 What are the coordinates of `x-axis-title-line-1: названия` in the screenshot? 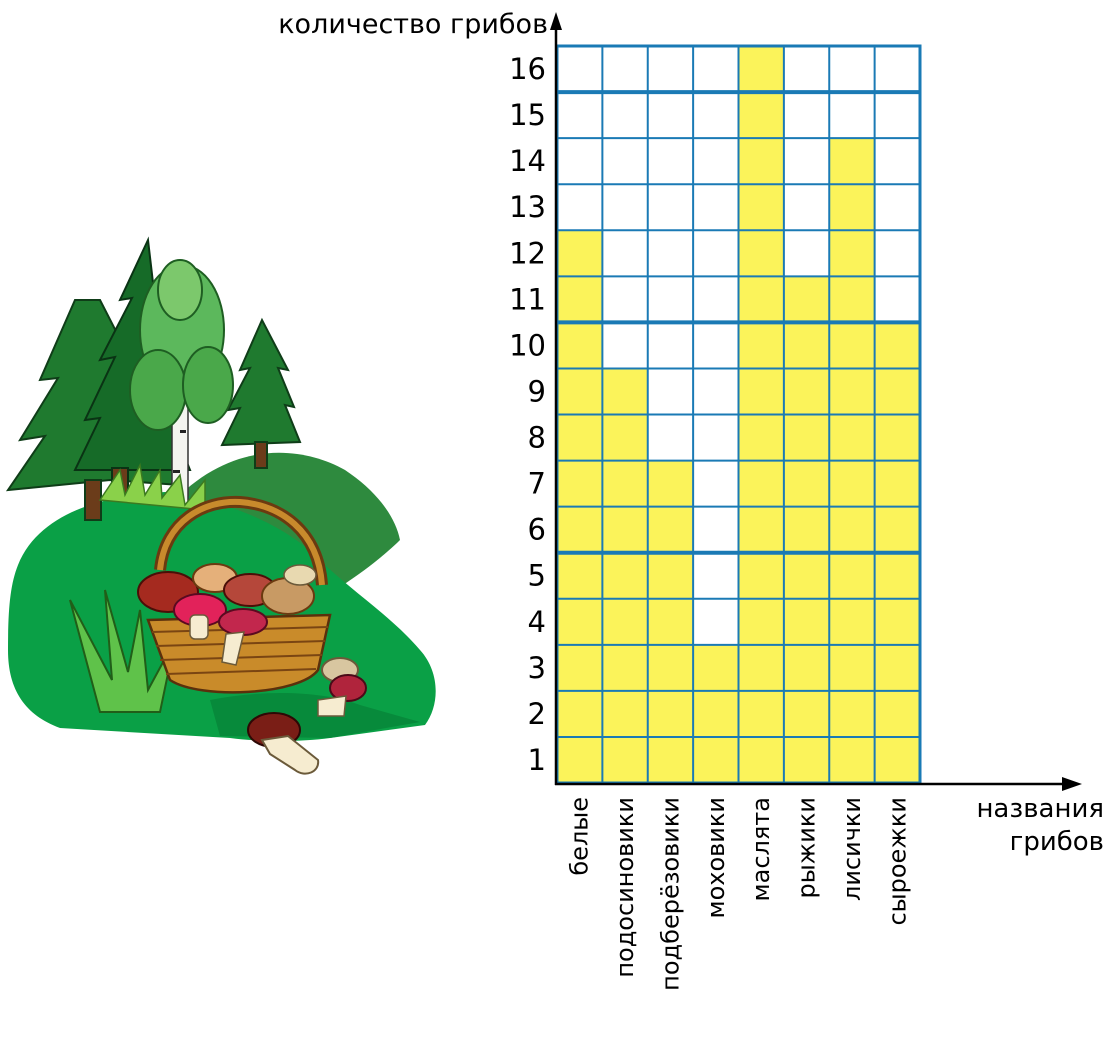 It's located at (1040, 809).